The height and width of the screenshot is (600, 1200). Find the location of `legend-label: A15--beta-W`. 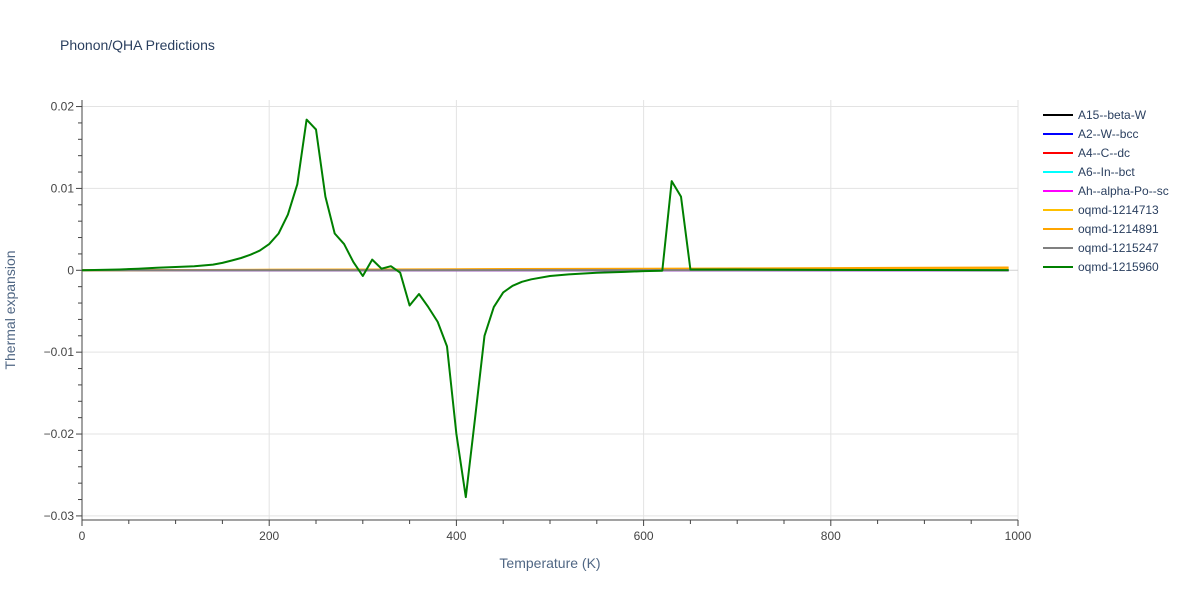

legend-label: A15--beta-W is located at coordinates (1112, 115).